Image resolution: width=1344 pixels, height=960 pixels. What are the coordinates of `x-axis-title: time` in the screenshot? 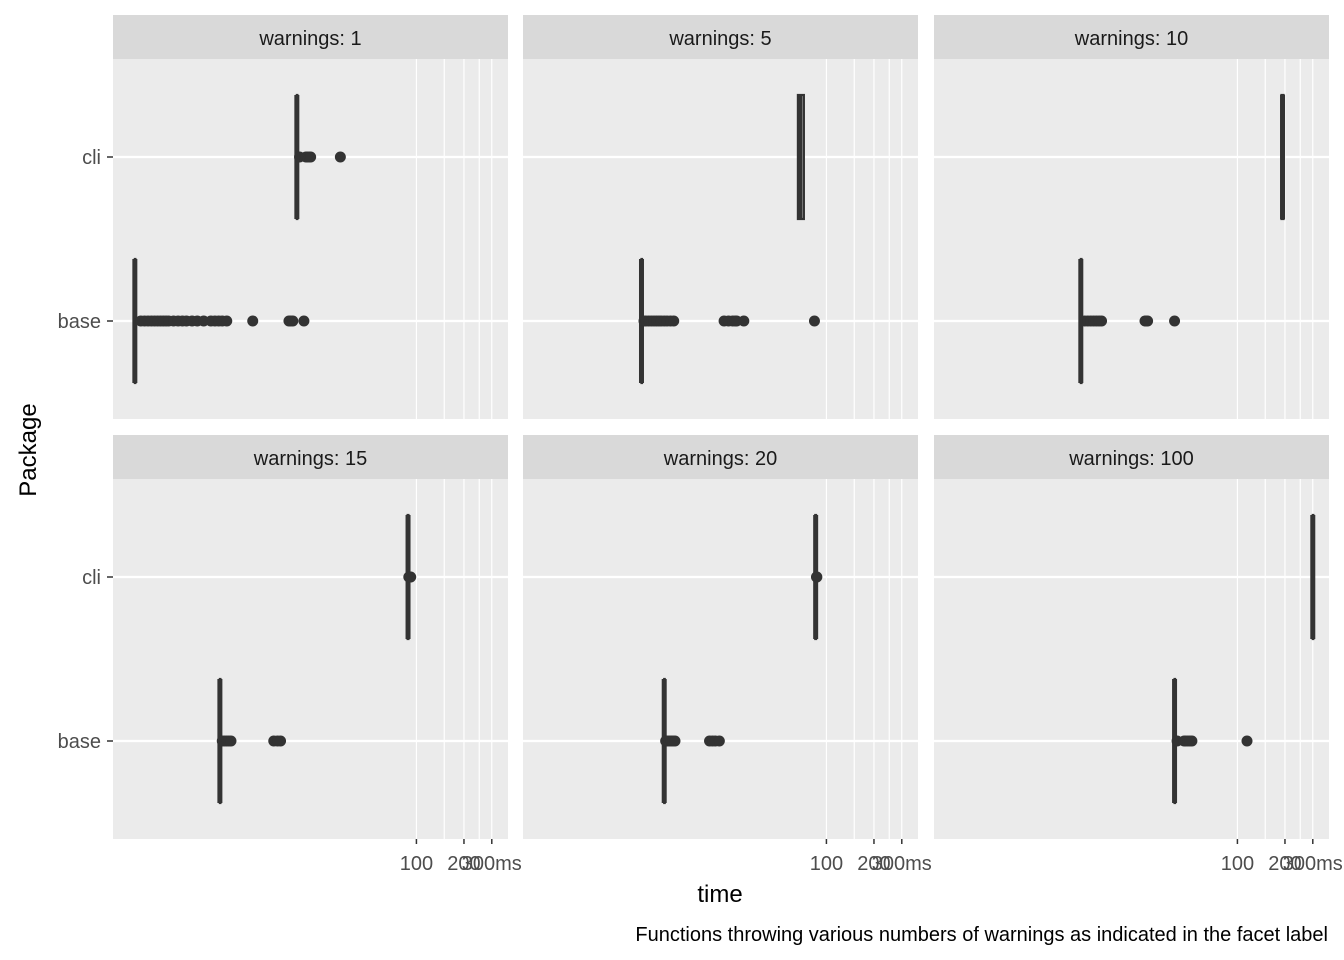 It's located at (719, 894).